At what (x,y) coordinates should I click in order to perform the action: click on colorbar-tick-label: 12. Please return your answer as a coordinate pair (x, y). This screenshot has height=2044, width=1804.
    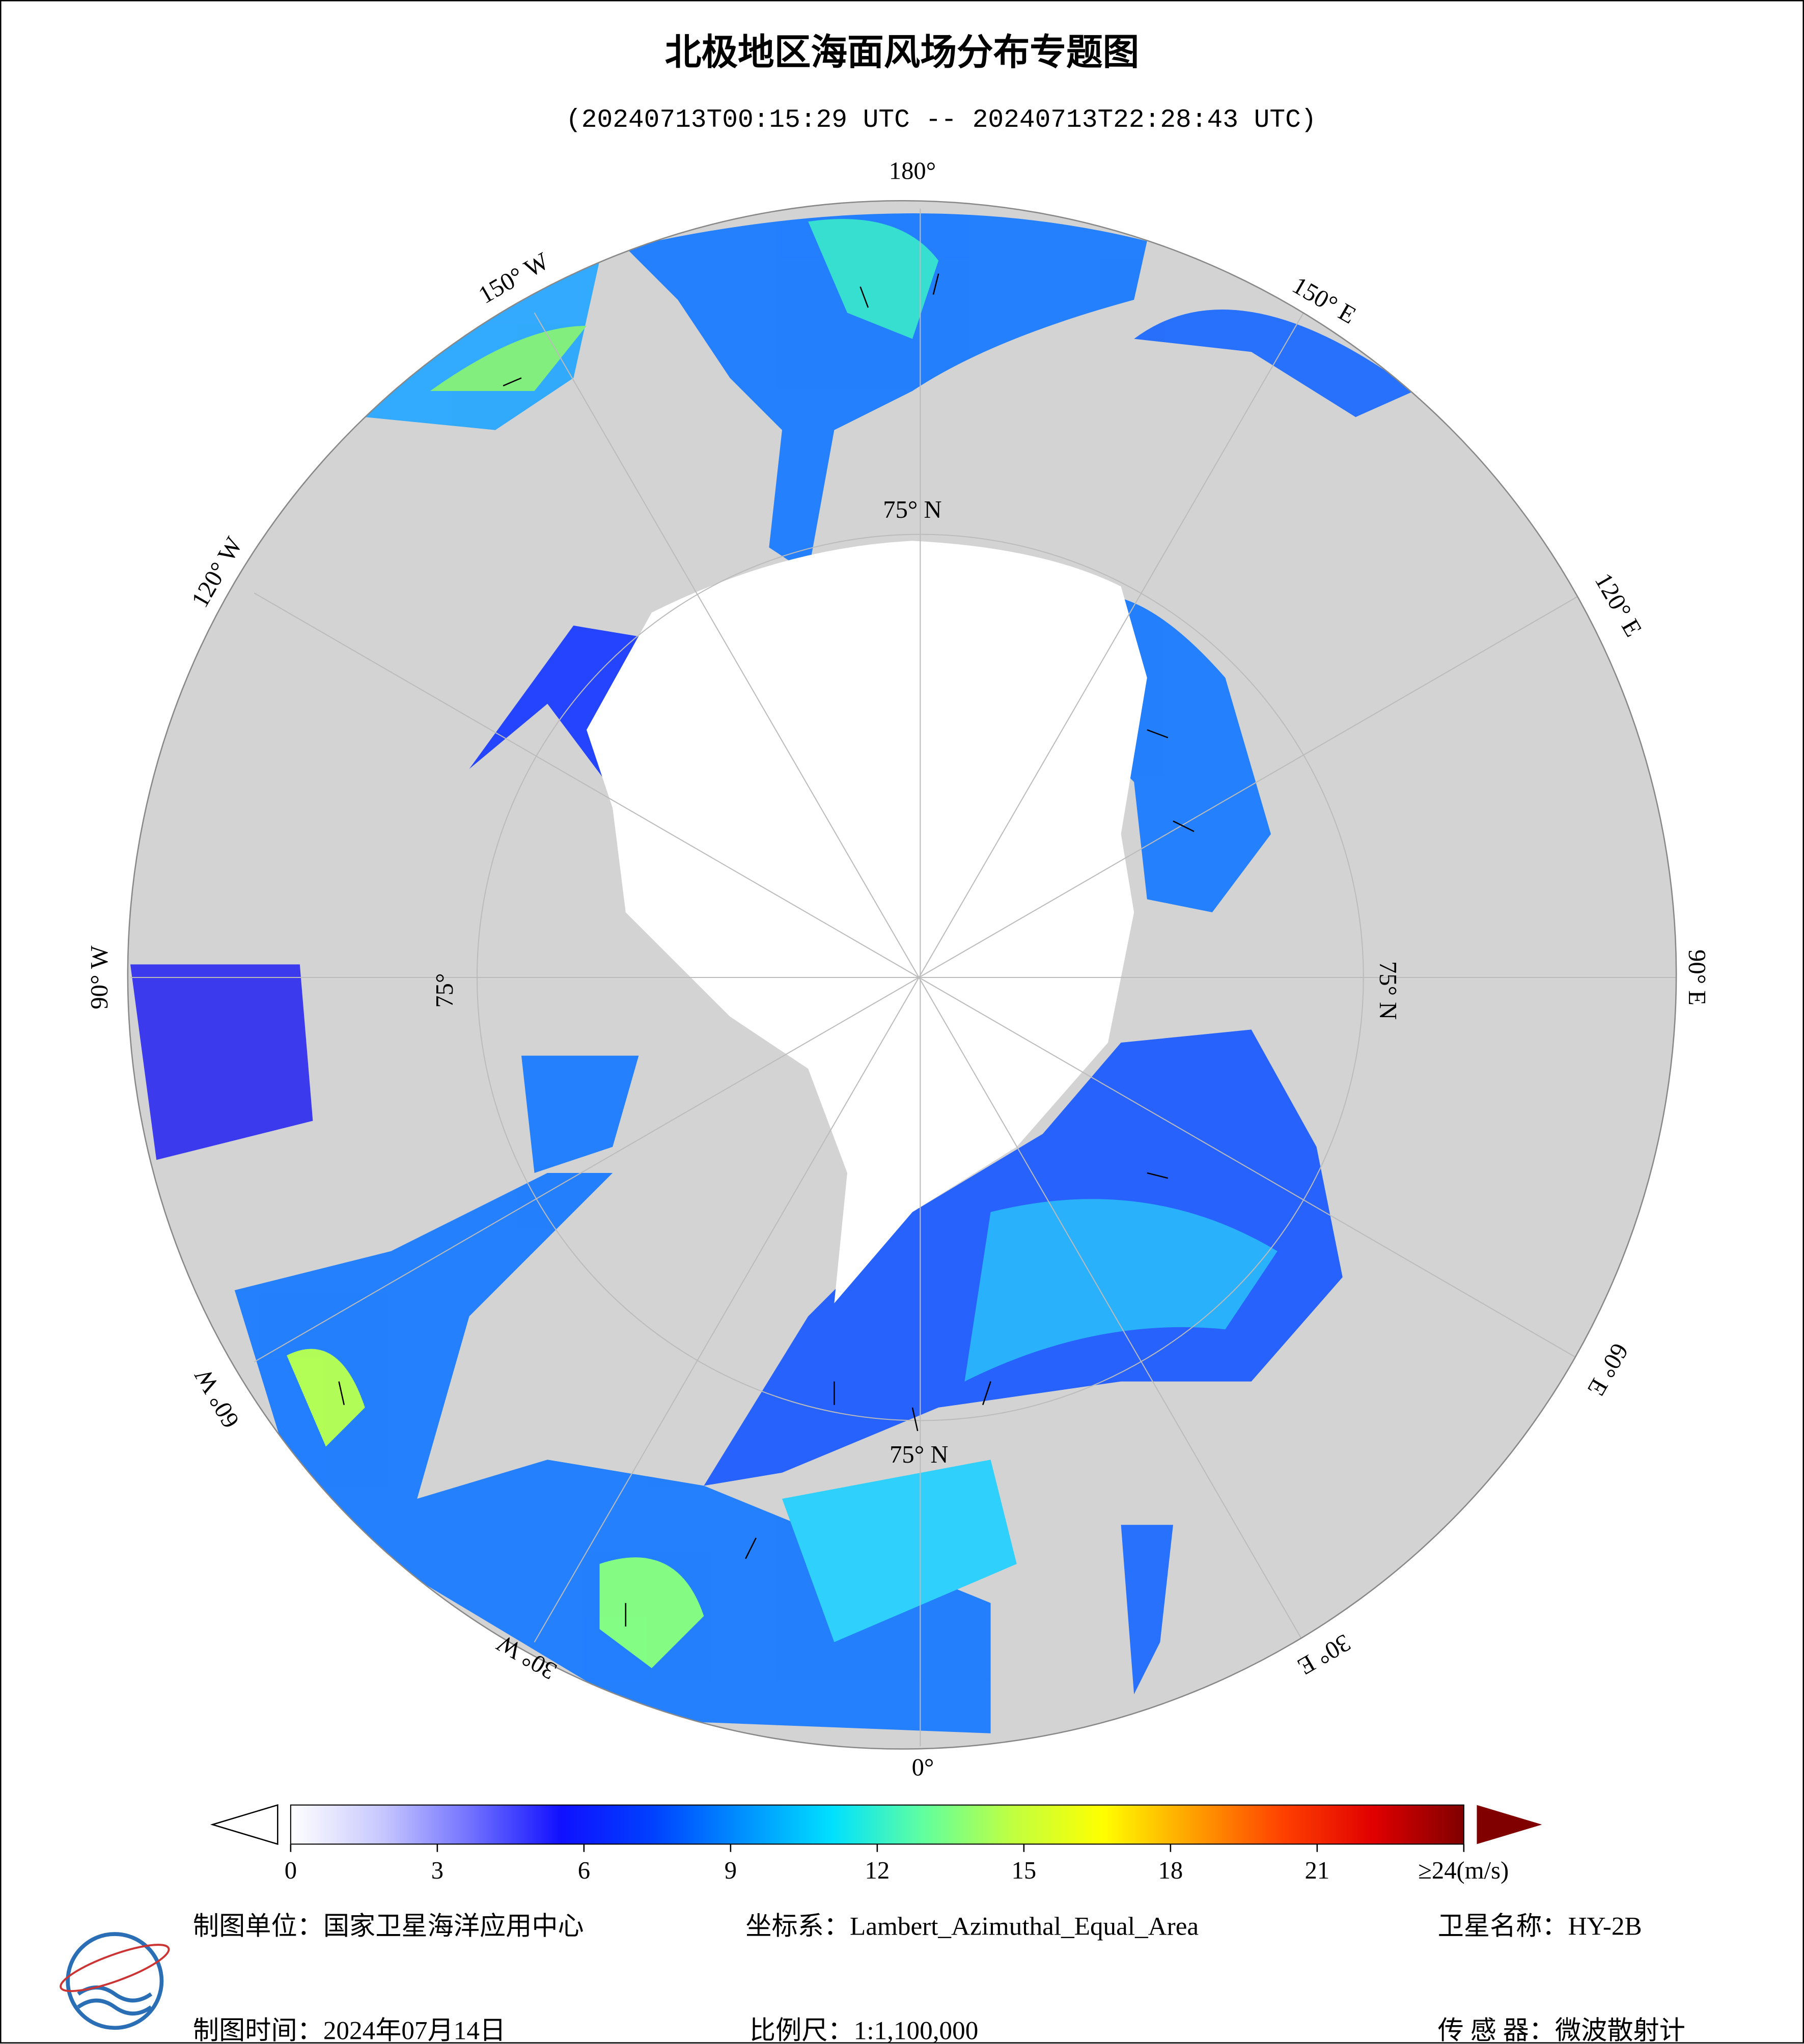
    Looking at the image, I should click on (877, 1870).